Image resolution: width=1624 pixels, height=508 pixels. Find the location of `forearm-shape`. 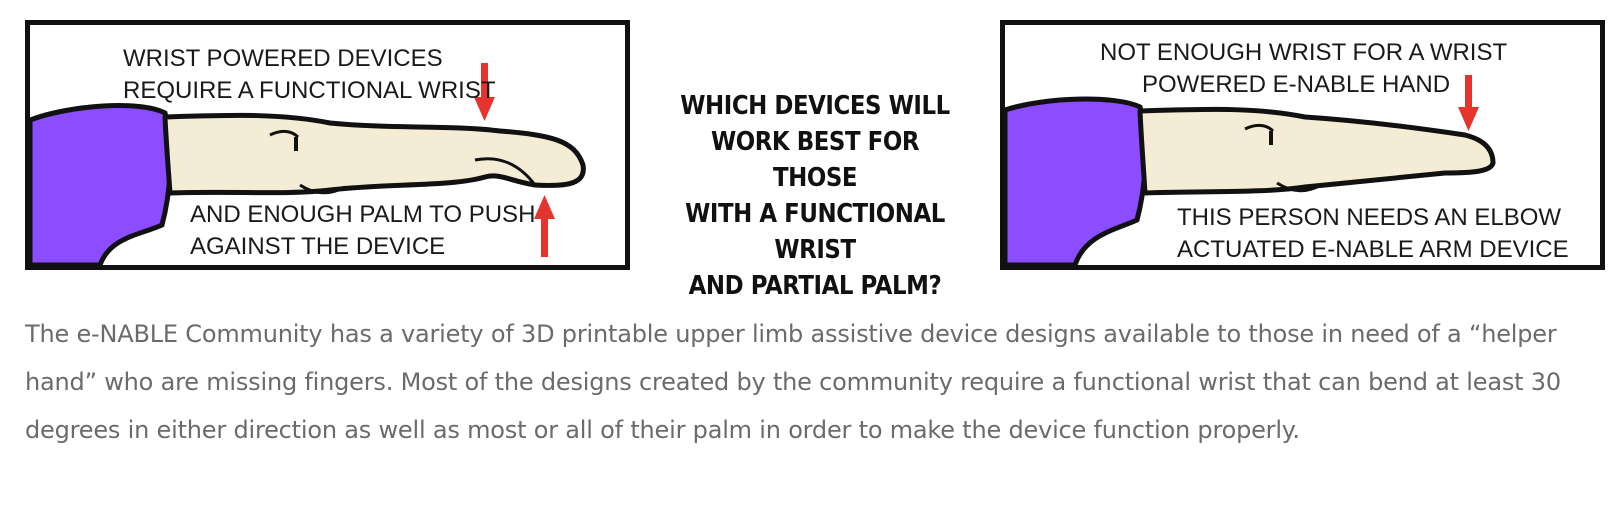

forearm-shape is located at coordinates (1316, 151).